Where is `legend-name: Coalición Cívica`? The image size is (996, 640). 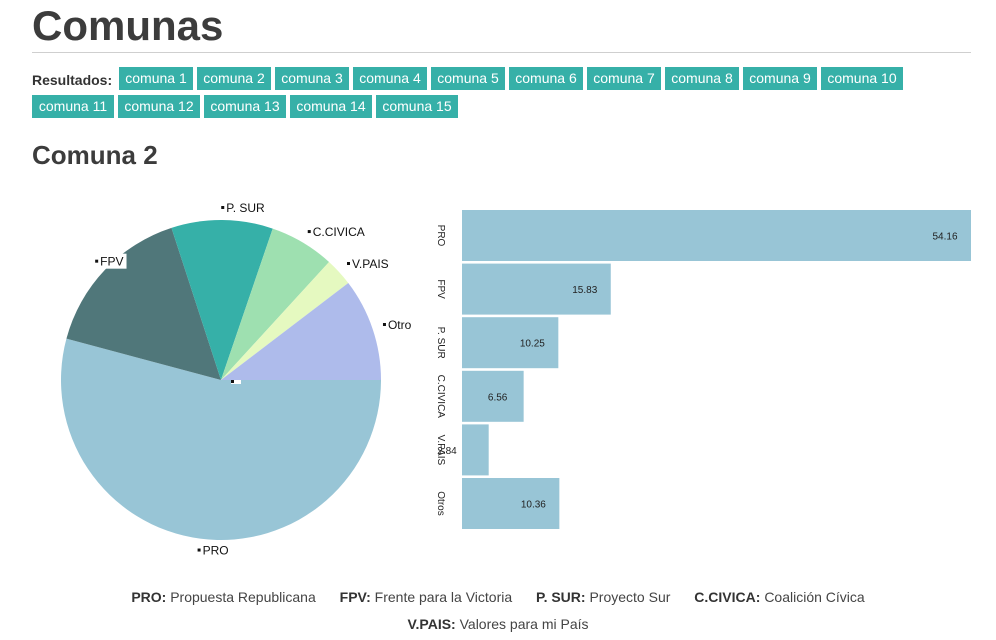 legend-name: Coalición Cívica is located at coordinates (814, 597).